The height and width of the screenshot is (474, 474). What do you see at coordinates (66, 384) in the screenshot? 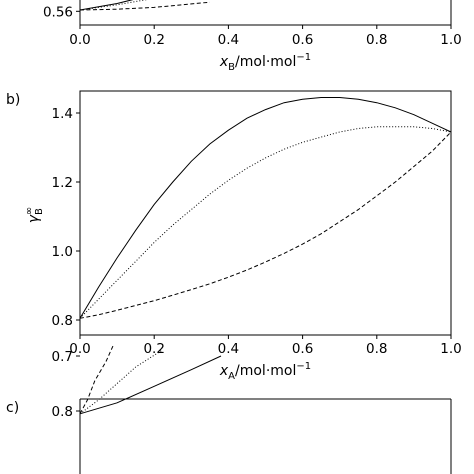
I see `panel-c-ytick-group: 0.8 0.7` at bounding box center [66, 384].